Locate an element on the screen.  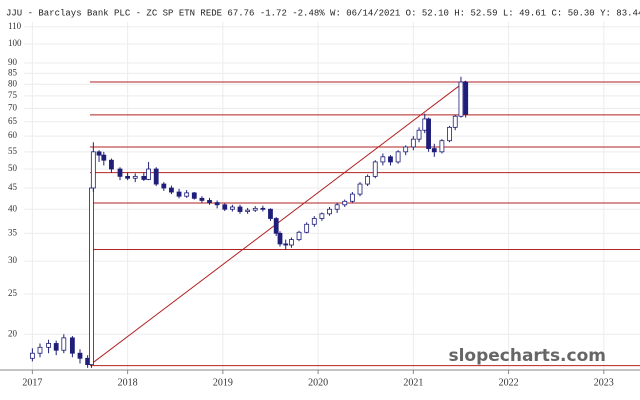
y-tick-label: 30 is located at coordinates (13, 260).